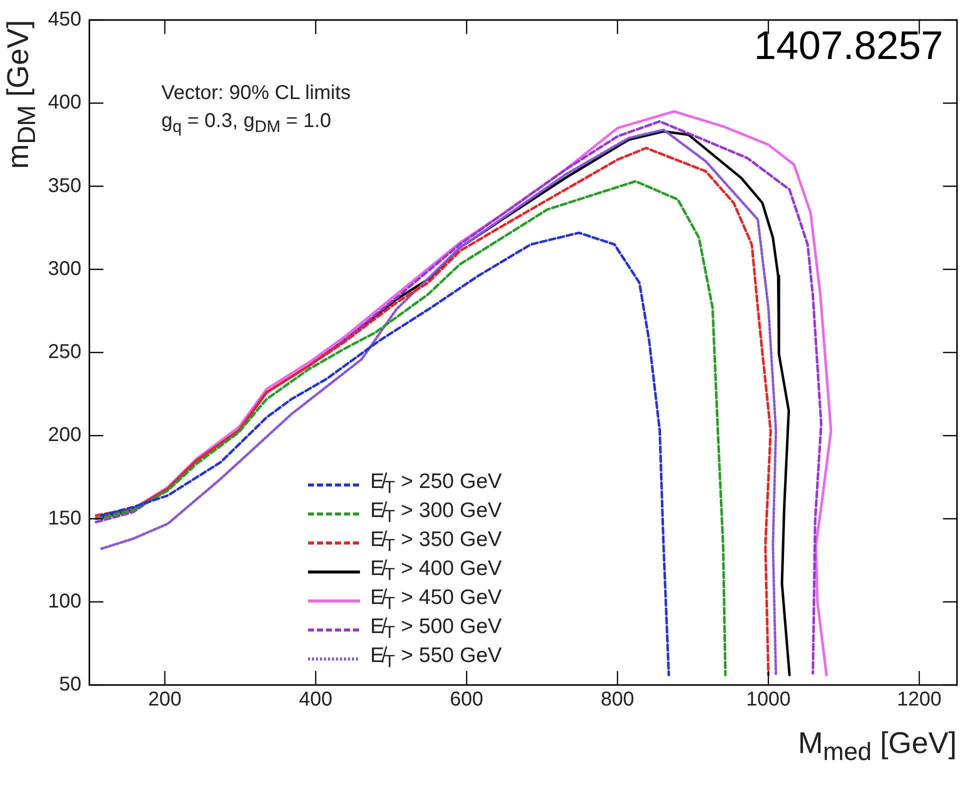 The width and height of the screenshot is (971, 793). I want to click on x-tick-label: 1200, so click(919, 699).